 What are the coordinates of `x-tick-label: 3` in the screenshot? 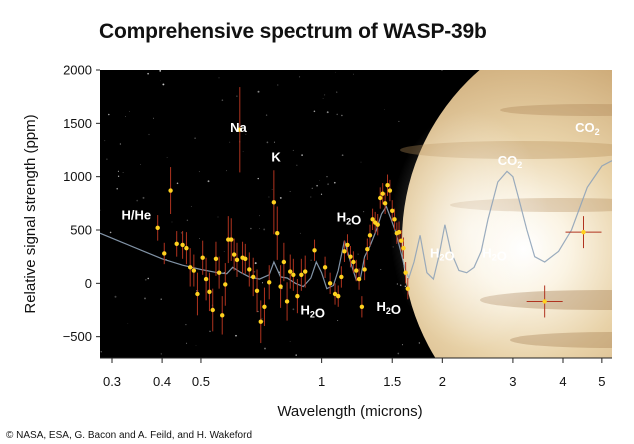 It's located at (512, 381).